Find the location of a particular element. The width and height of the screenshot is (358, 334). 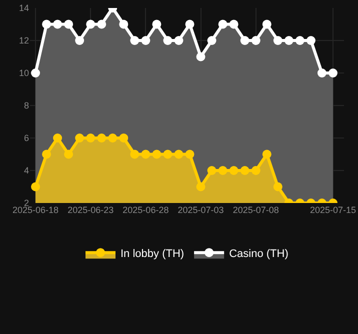

y-tick-label: 4 is located at coordinates (26, 171).